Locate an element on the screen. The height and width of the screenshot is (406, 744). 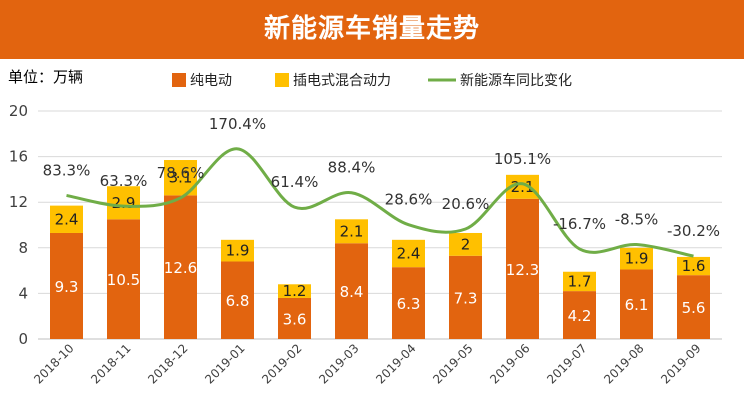
x-tick-label: 2019-08 is located at coordinates (623, 363).